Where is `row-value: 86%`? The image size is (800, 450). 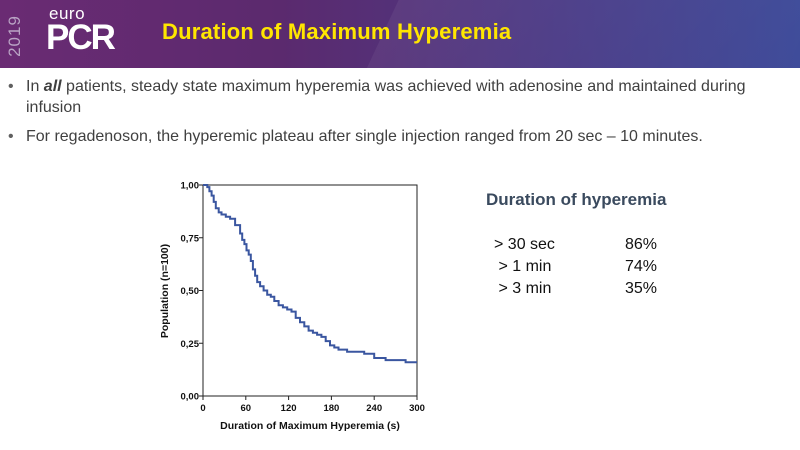 row-value: 86% is located at coordinates (641, 244).